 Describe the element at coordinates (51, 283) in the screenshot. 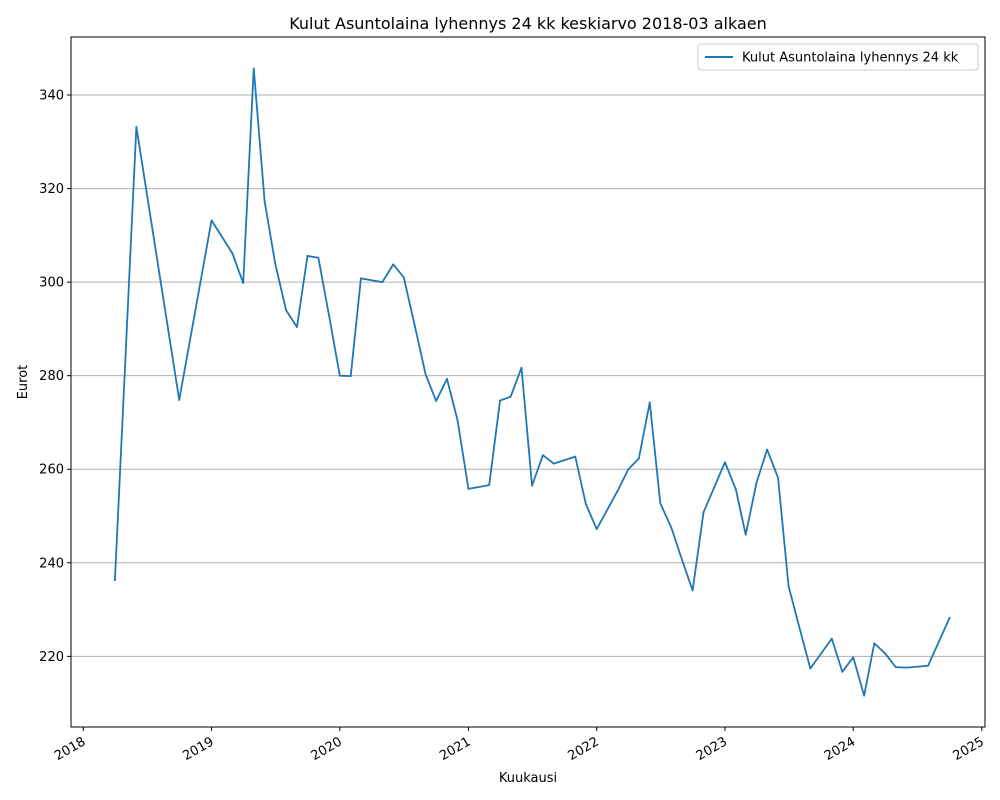

I see `y-tick-label: 300` at that location.